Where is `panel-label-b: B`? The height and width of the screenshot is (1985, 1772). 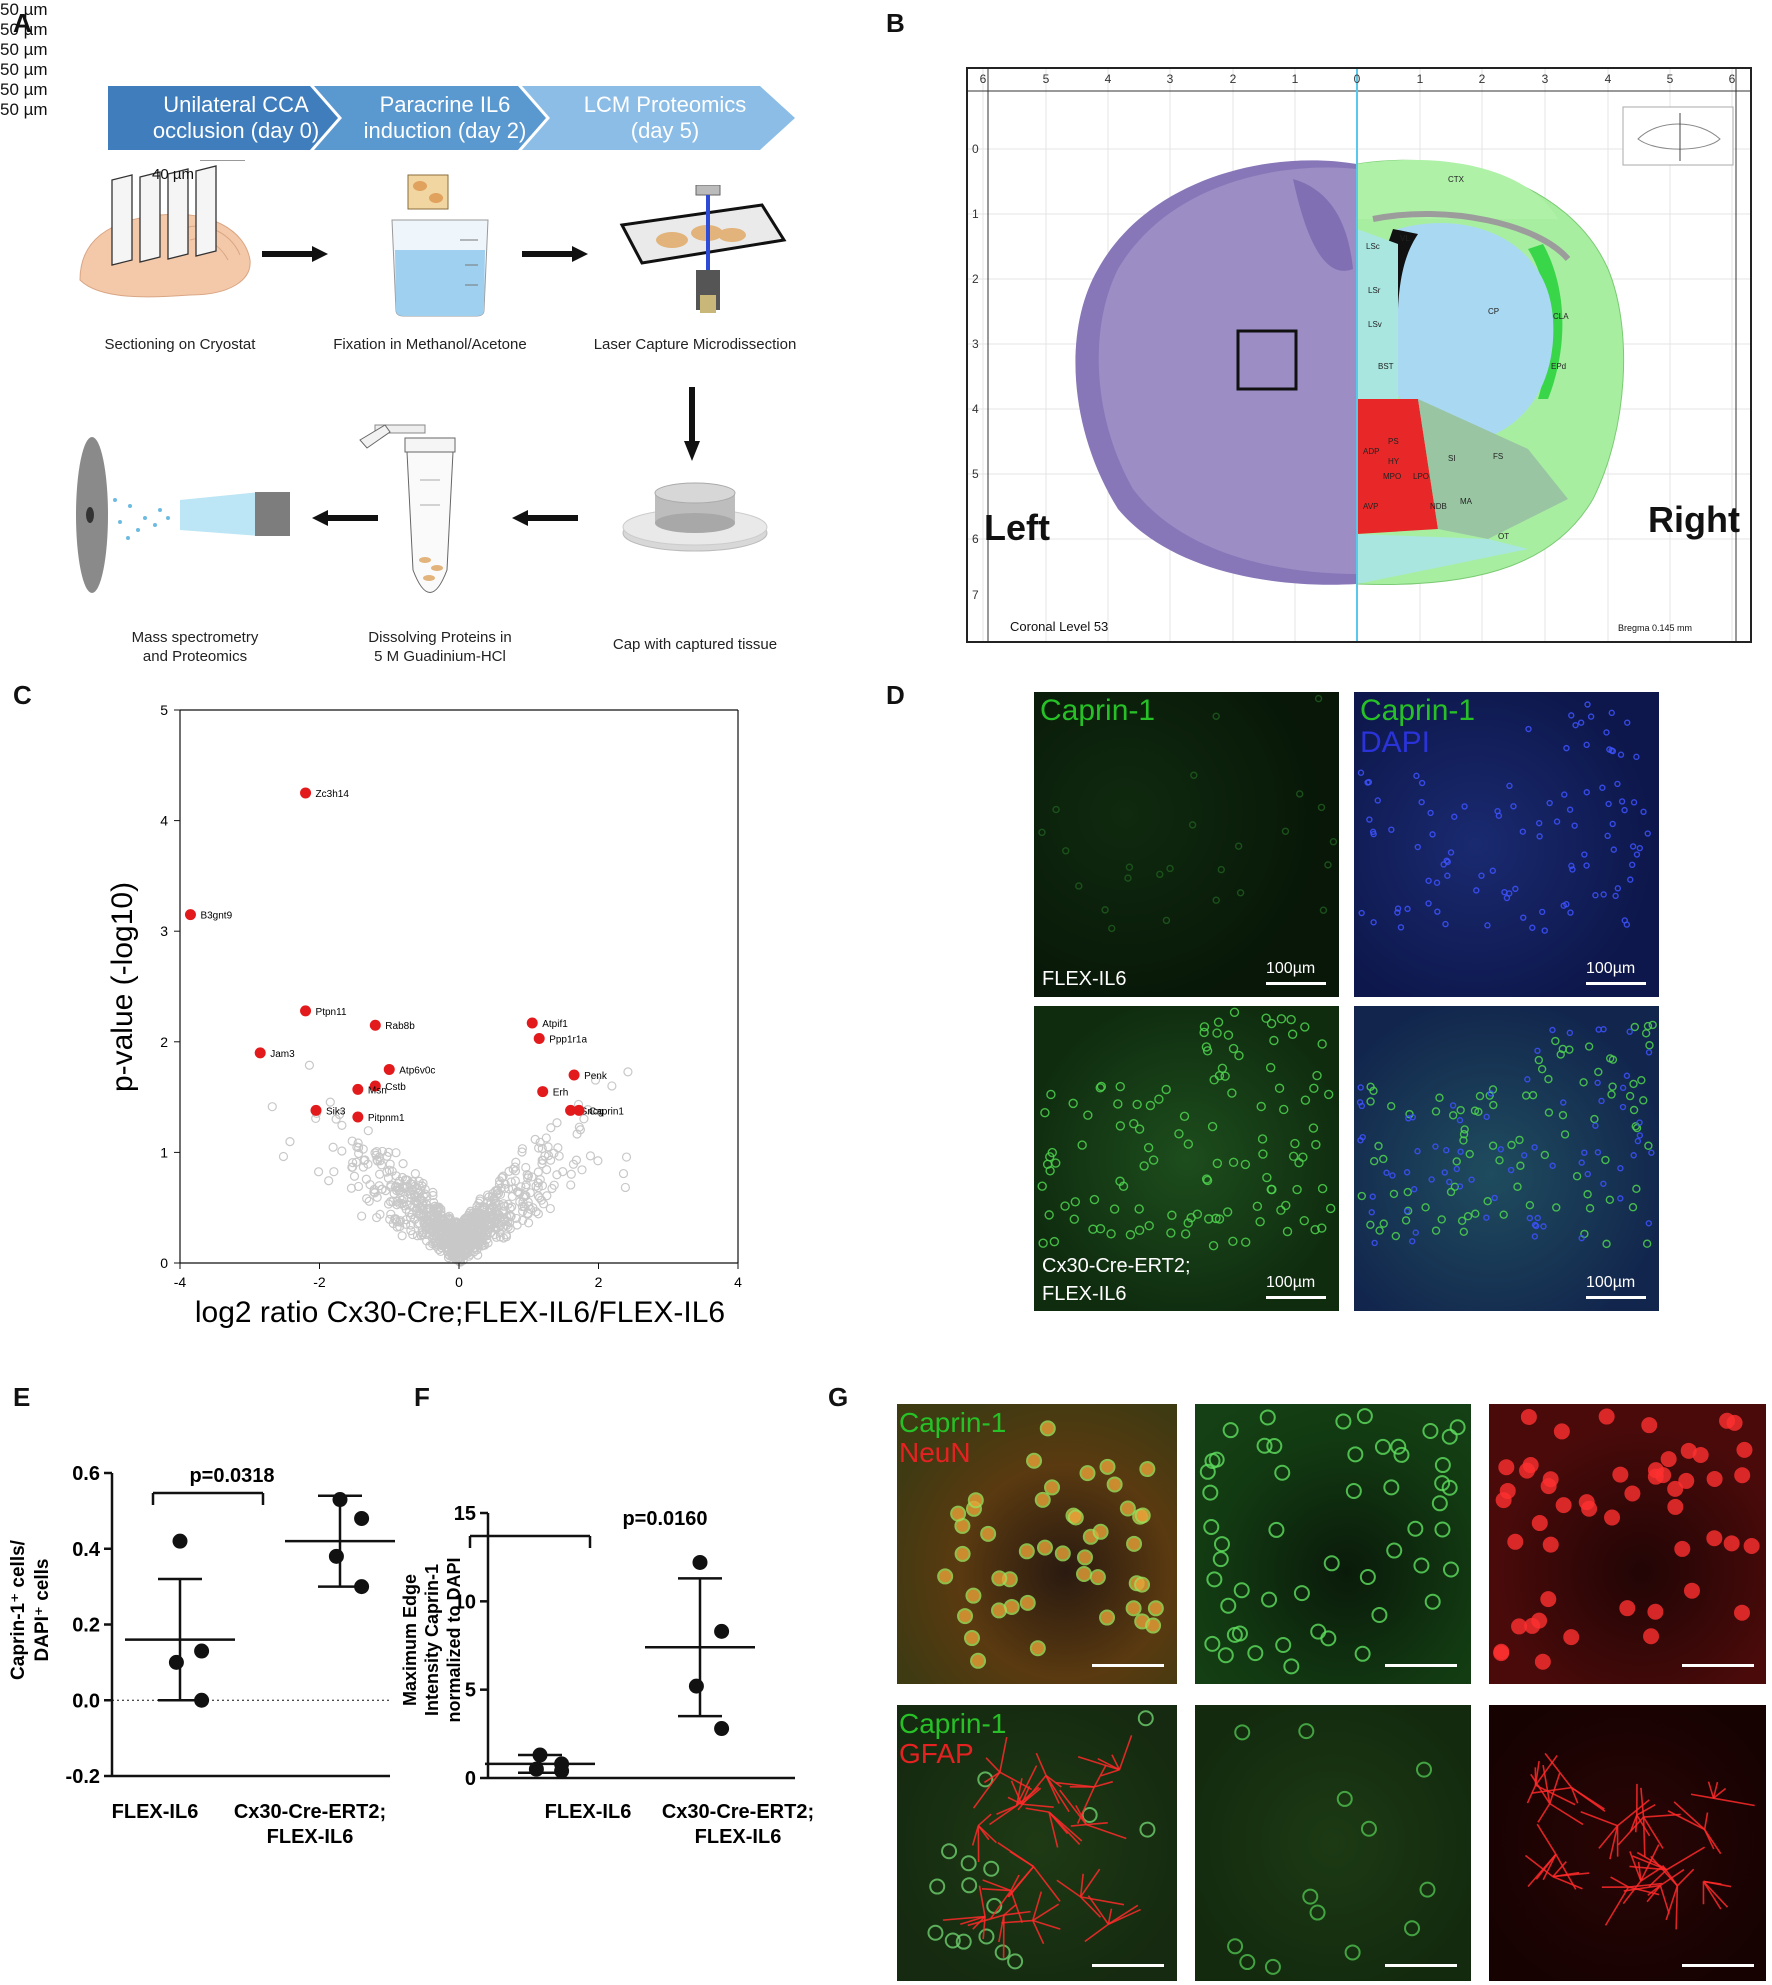 panel-label-b: B is located at coordinates (895, 23).